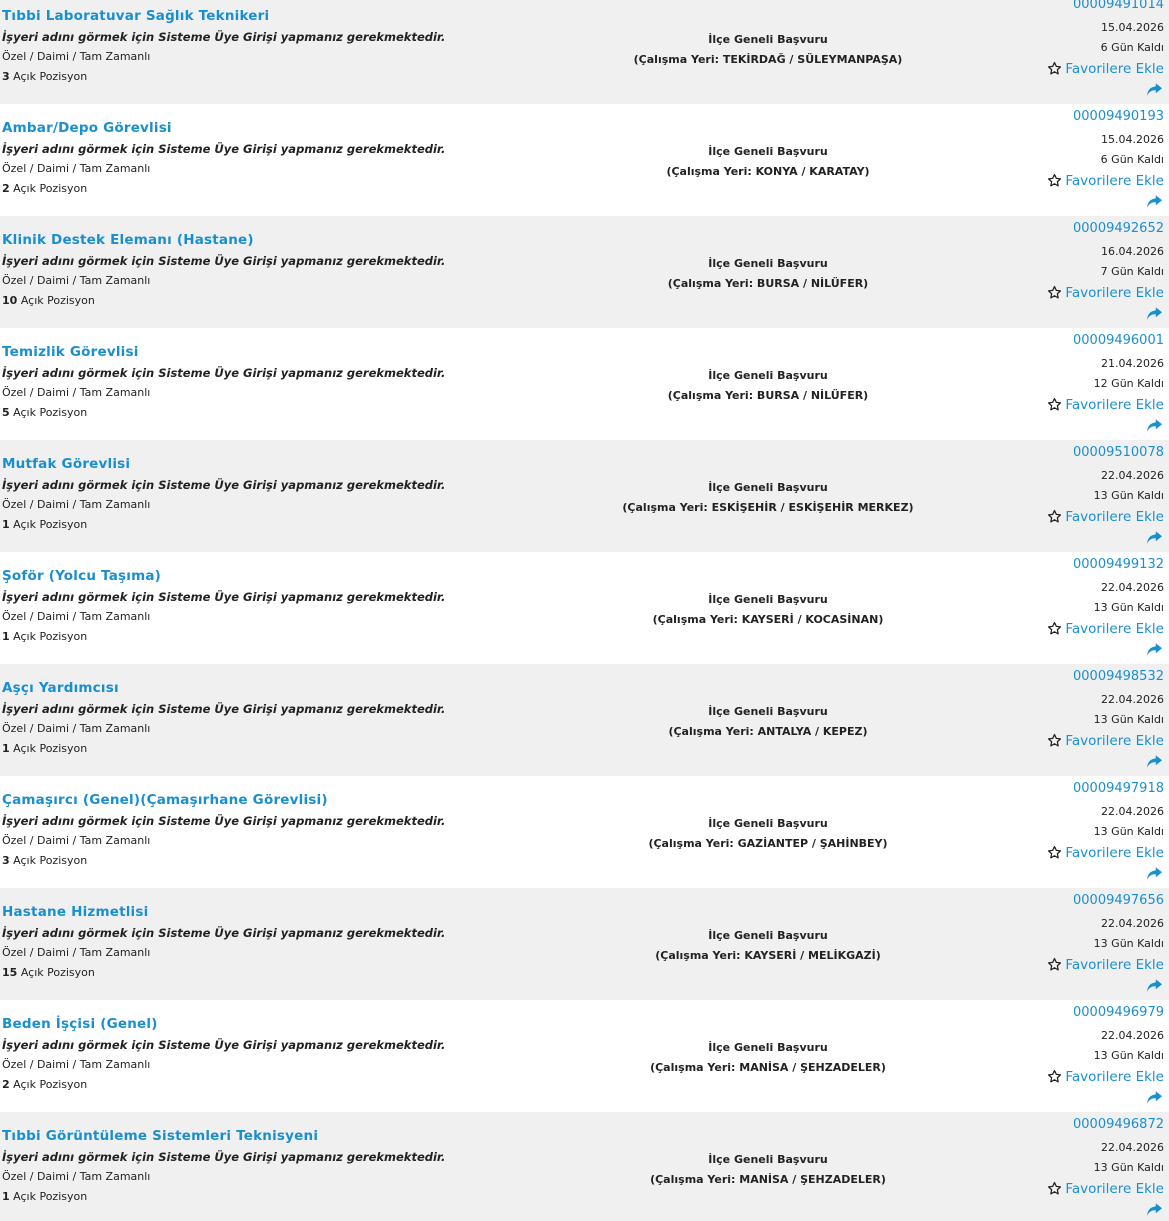  I want to click on job-id-link: 00009510078, so click(1118, 452).